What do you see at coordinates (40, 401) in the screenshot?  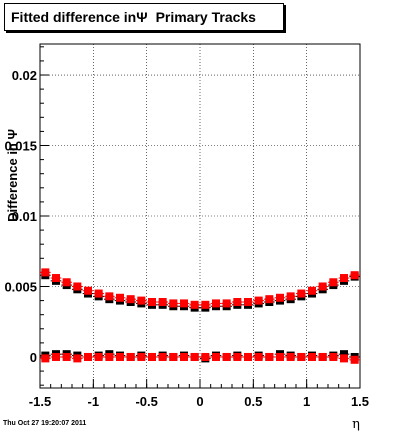 I see `x-tick-label: -1.5` at bounding box center [40, 401].